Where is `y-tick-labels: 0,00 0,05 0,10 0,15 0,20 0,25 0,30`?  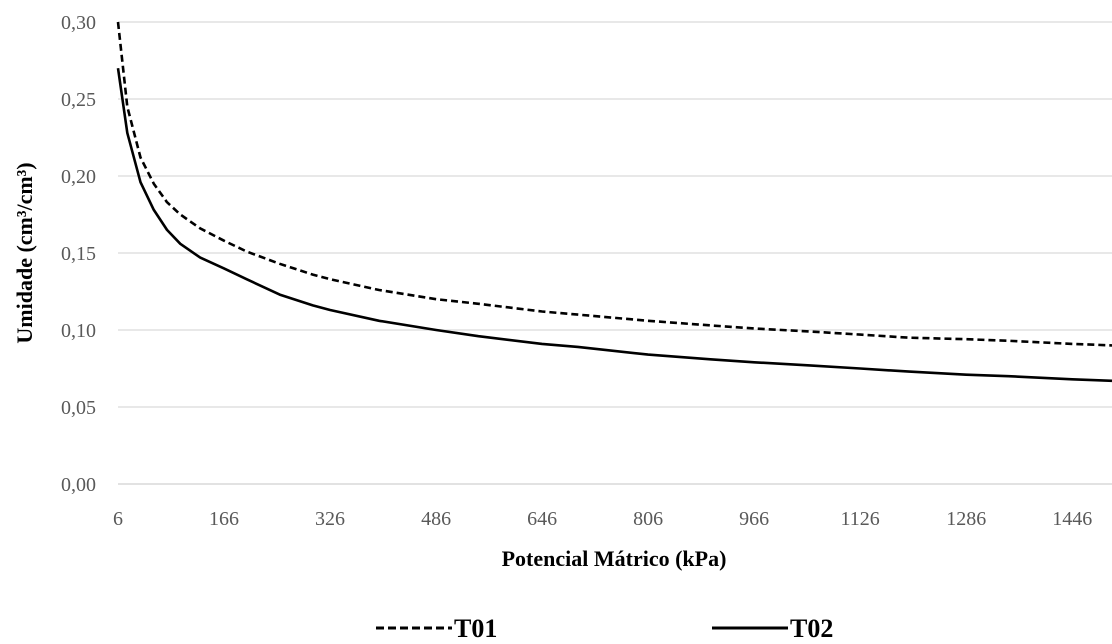
y-tick-labels: 0,00 0,05 0,10 0,15 0,20 0,25 0,30 is located at coordinates (78, 254).